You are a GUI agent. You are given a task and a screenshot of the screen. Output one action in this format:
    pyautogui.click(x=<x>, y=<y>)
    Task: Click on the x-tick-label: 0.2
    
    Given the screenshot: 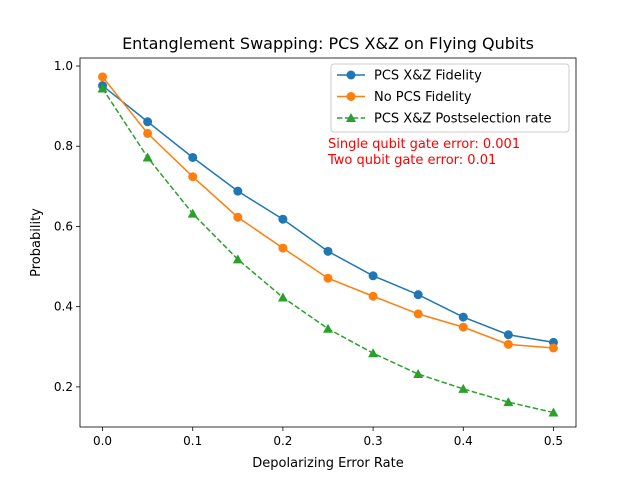 What is the action you would take?
    pyautogui.click(x=282, y=441)
    